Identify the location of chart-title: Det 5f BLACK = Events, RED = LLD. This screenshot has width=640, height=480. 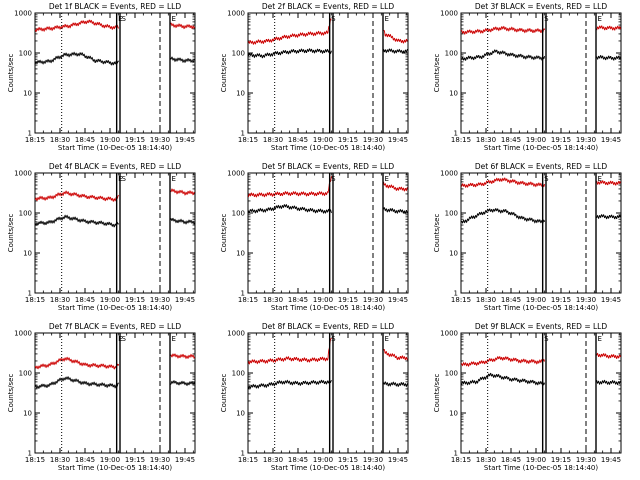
(328, 166).